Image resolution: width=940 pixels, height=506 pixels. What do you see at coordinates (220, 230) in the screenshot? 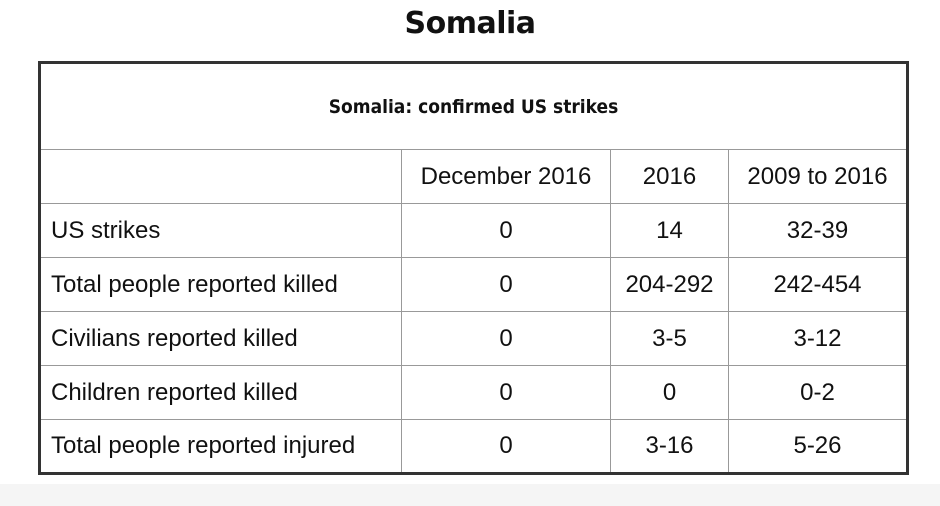
I see `row-label: US strikes` at bounding box center [220, 230].